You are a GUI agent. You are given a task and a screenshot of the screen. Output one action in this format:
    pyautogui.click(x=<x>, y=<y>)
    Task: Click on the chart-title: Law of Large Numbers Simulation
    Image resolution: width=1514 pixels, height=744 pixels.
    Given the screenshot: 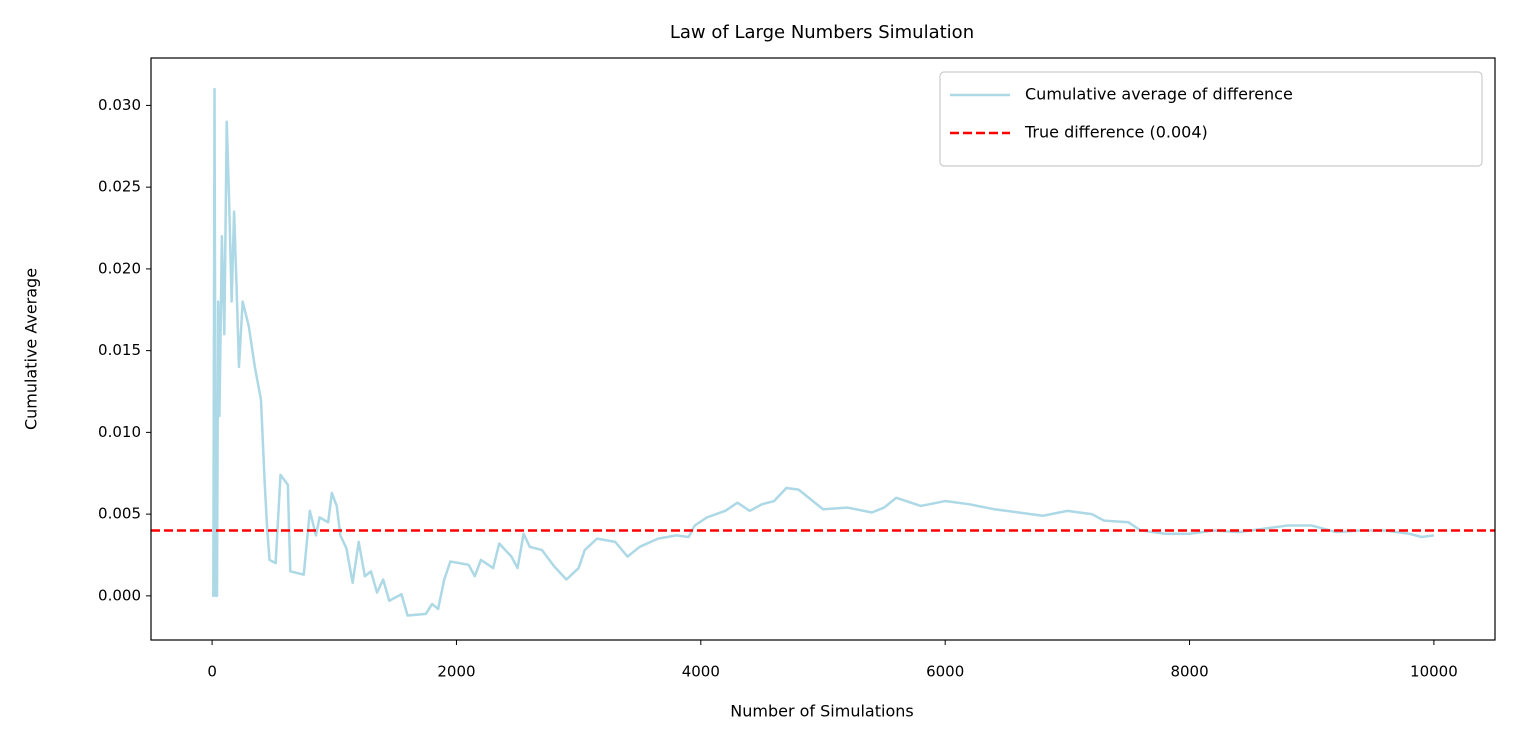 What is the action you would take?
    pyautogui.click(x=822, y=32)
    